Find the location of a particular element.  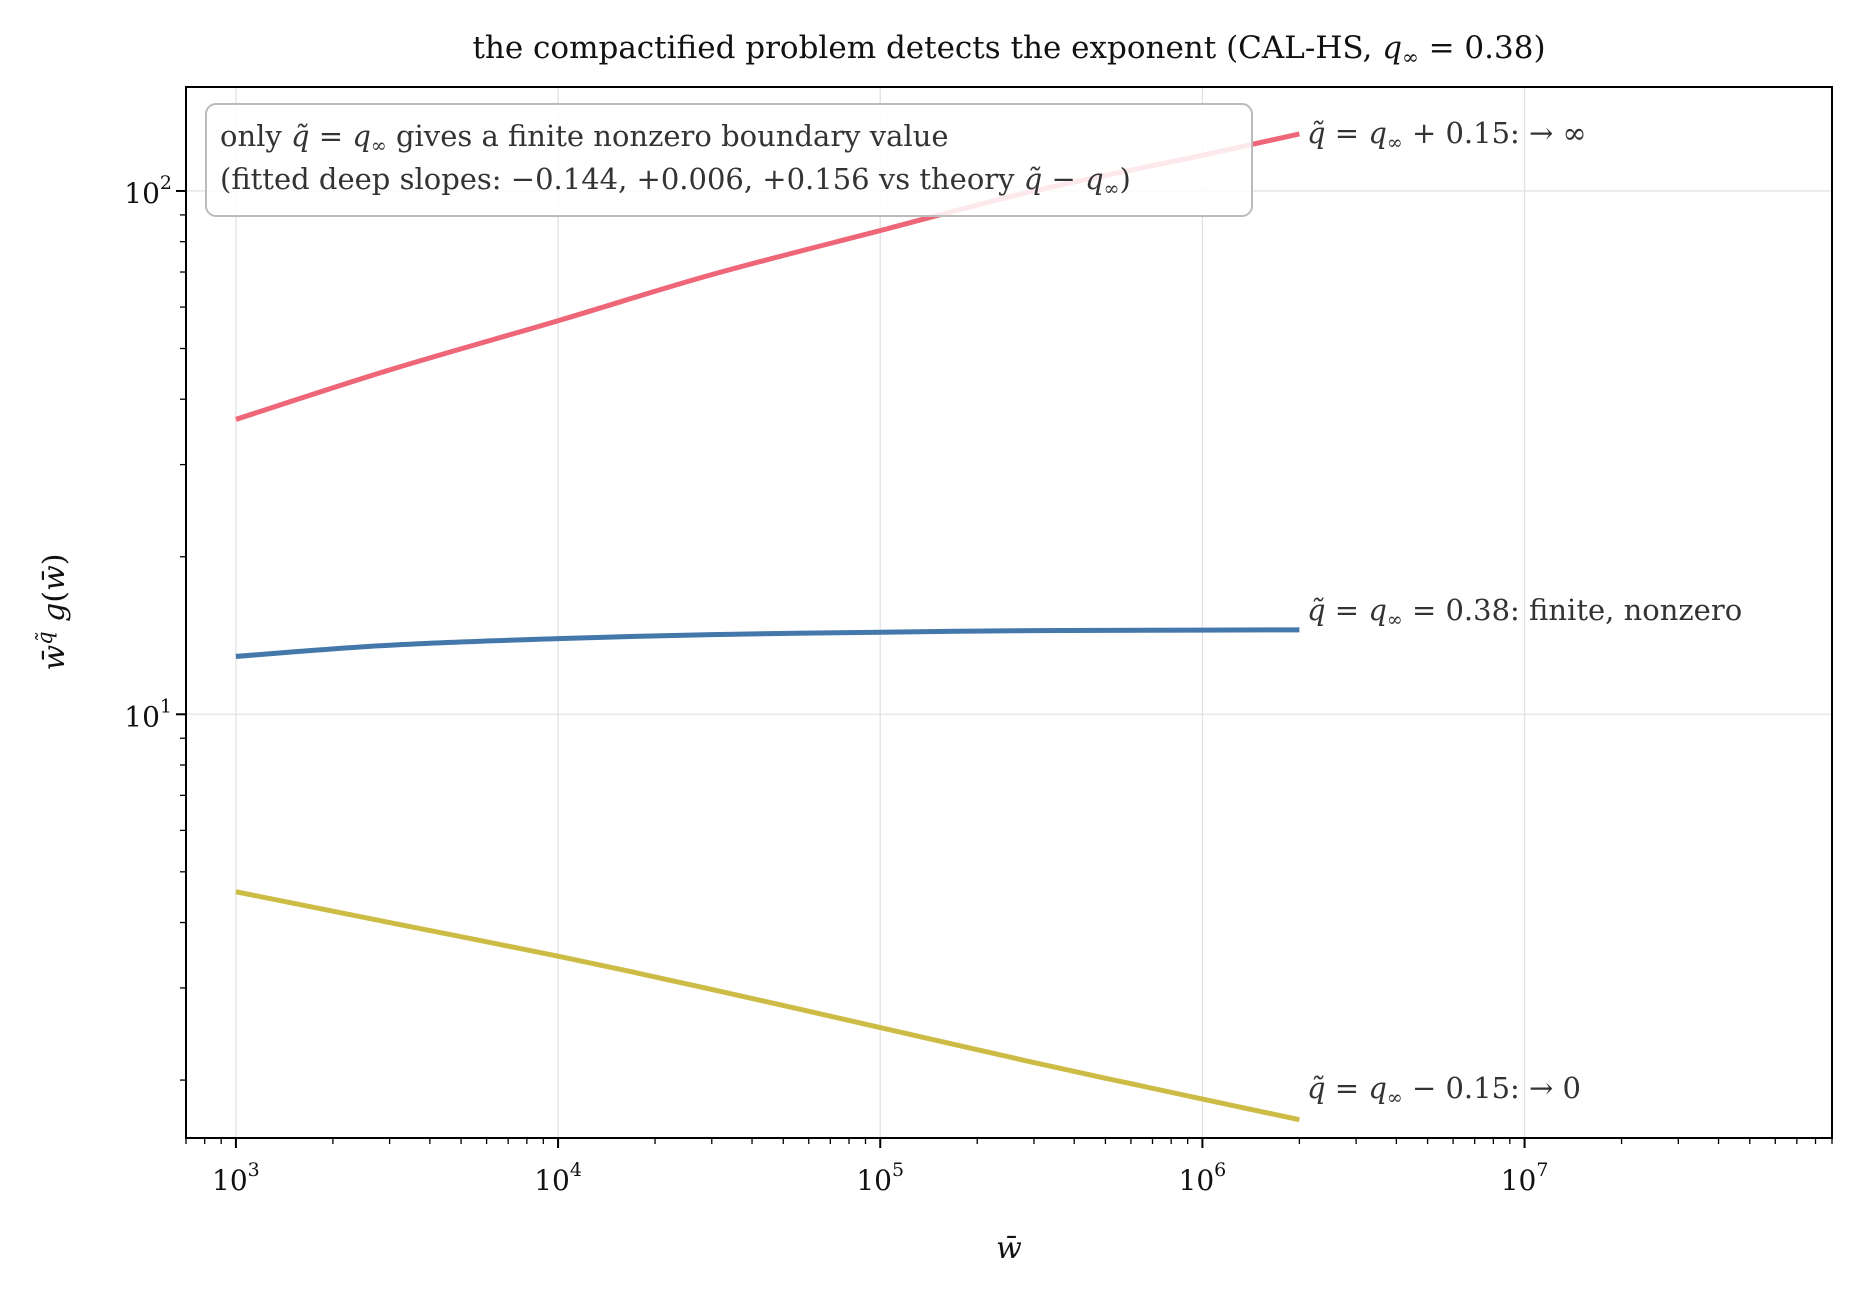

y-tick-labels: 10¹ 10² is located at coordinates (148, 452).